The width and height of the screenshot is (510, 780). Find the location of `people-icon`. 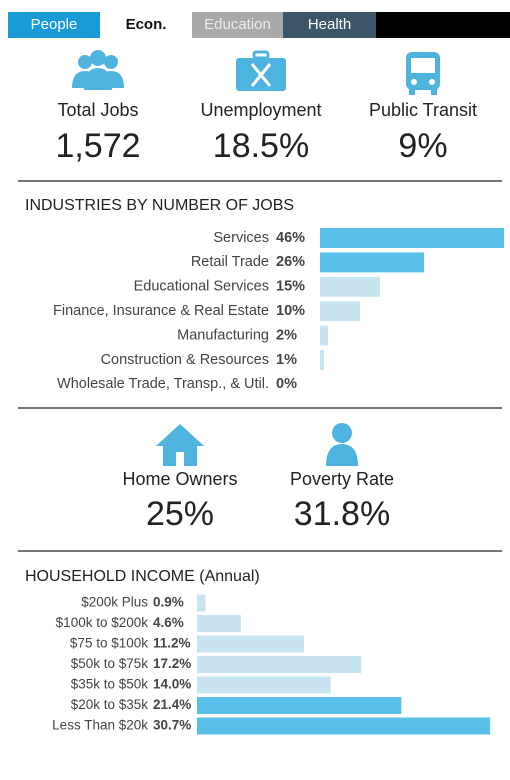

people-icon is located at coordinates (98, 70).